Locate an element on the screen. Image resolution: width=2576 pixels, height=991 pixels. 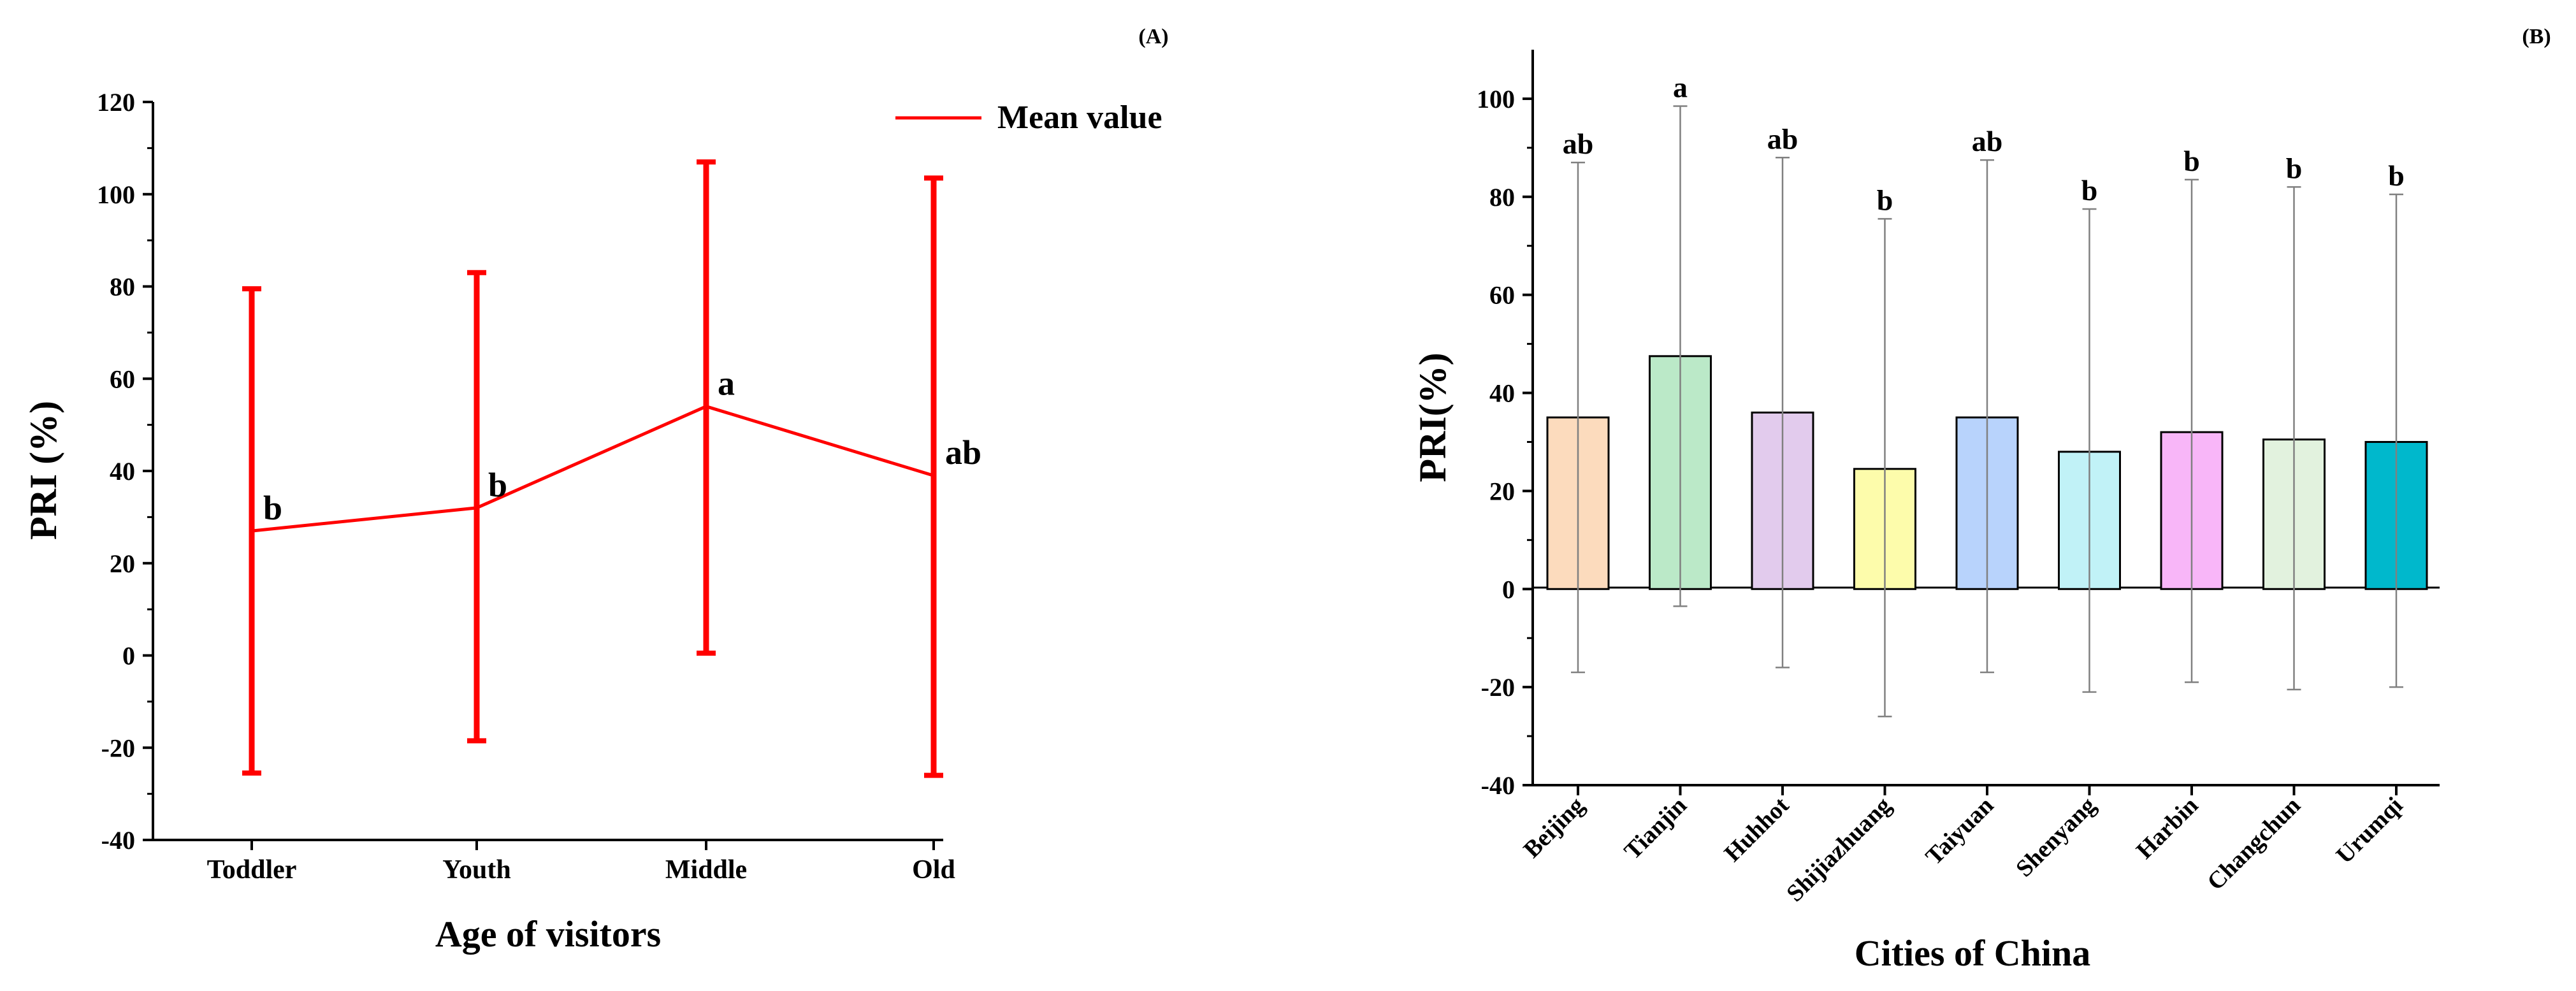
y-tick-label-b: 0 is located at coordinates (1508, 589).